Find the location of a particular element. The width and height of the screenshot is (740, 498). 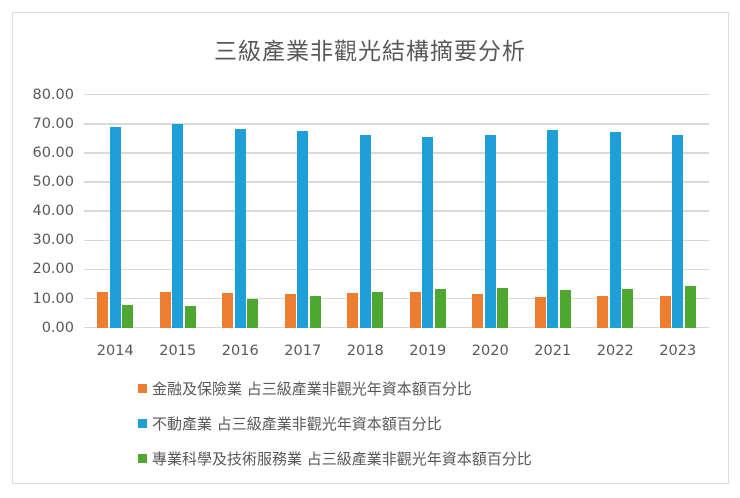

y-tick-label: 10.00 is located at coordinates (53, 298).